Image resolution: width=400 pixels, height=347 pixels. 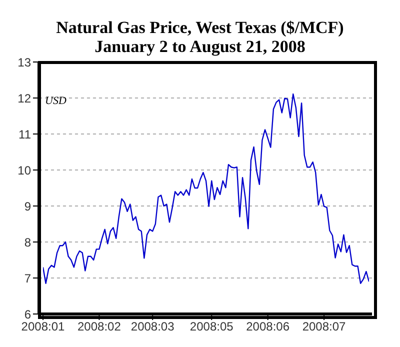 I want to click on chart-title: Natural Gas Price, West Texas ($/MCF), so click(x=200, y=27).